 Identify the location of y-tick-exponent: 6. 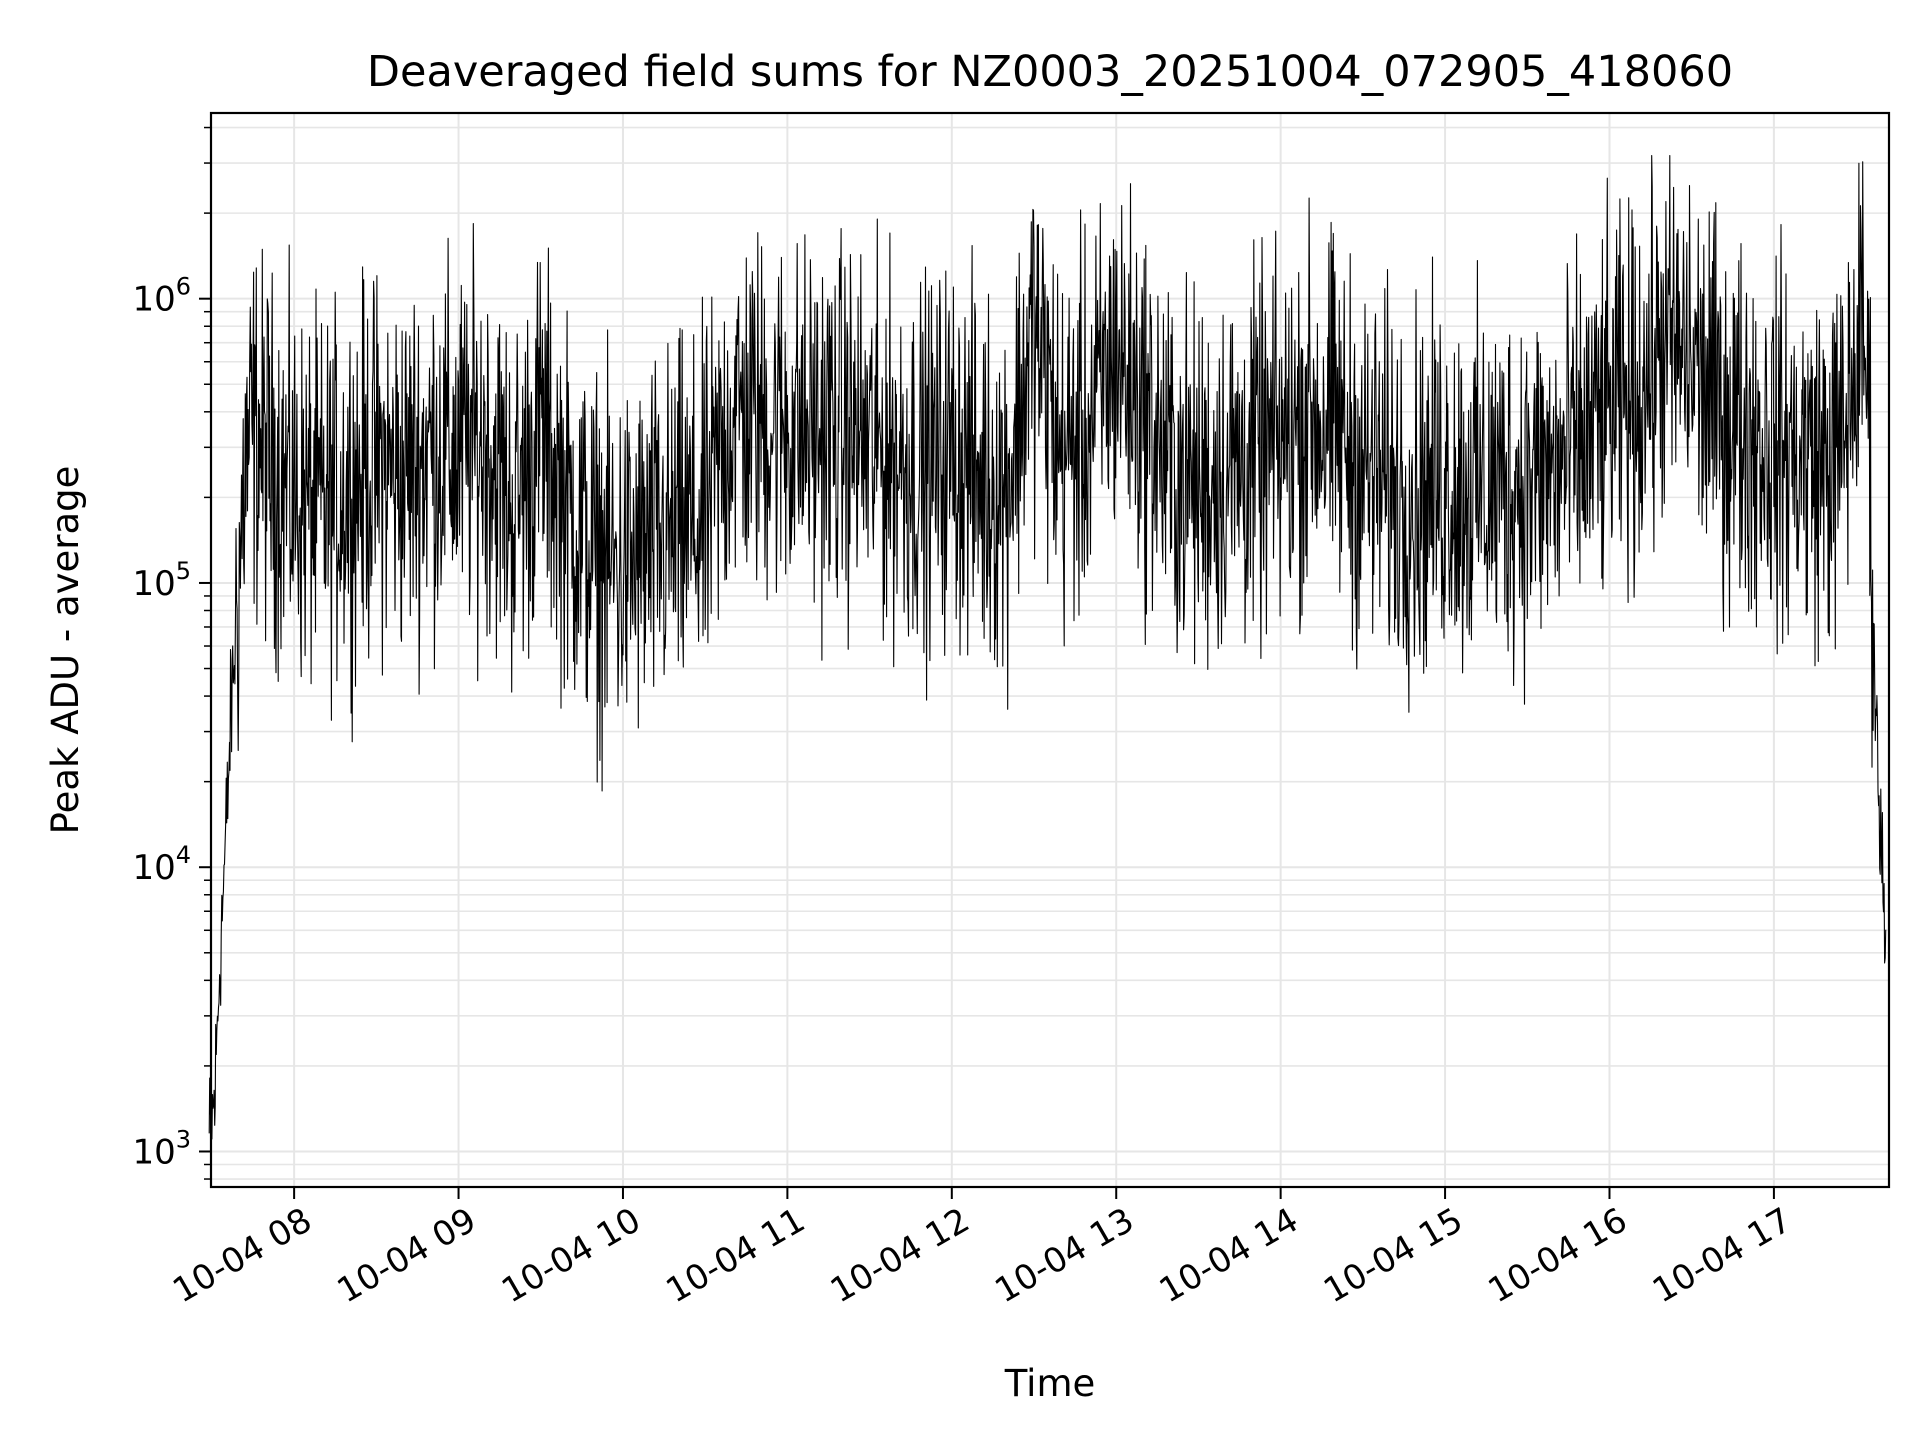
(183, 287).